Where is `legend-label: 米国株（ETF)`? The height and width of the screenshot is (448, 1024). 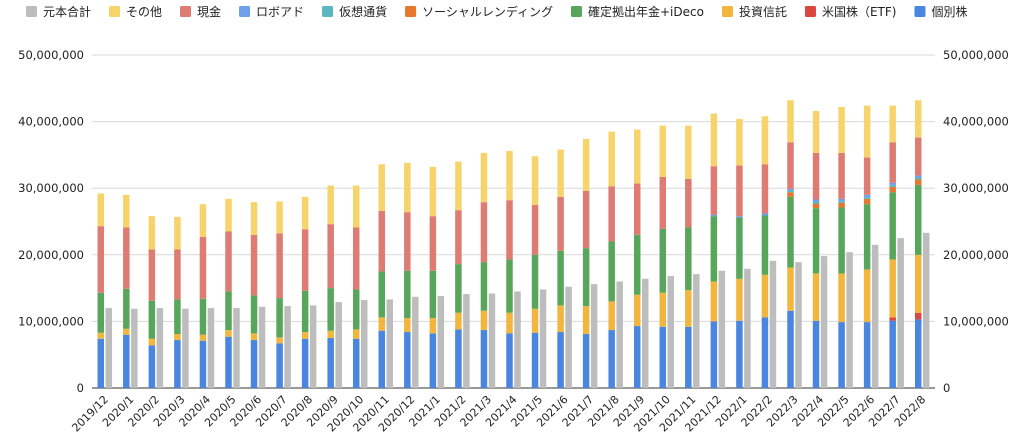 legend-label: 米国株（ETF) is located at coordinates (859, 11).